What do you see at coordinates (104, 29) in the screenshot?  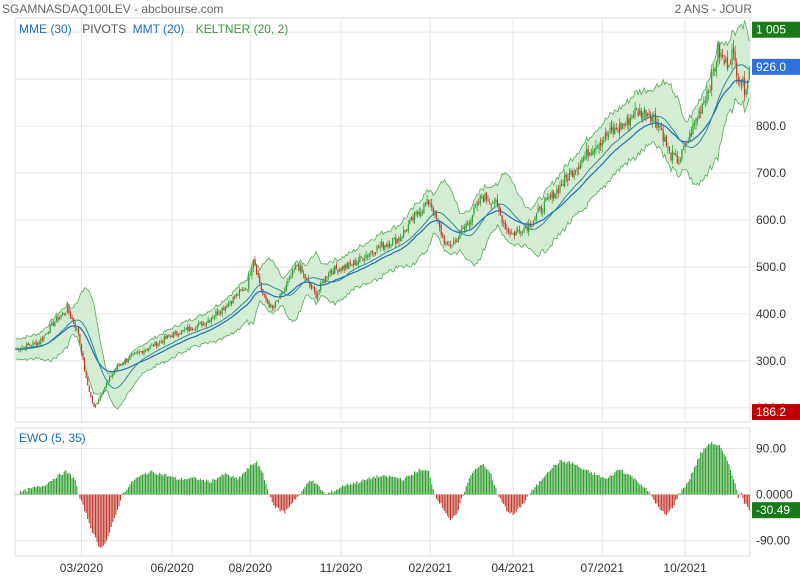 I see `indicator-label: PIVOTS` at bounding box center [104, 29].